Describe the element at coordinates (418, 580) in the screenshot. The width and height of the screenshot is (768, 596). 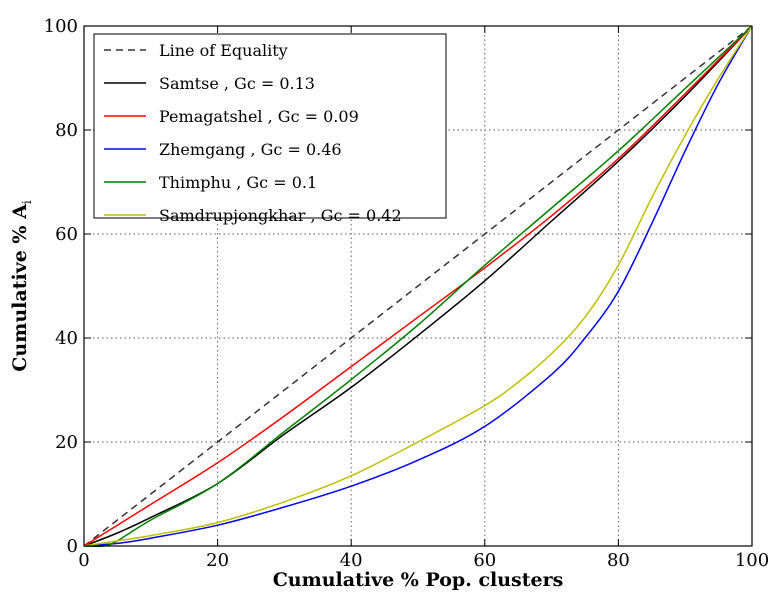
I see `x-axis-label: Cumulative % Pop. clusters` at that location.